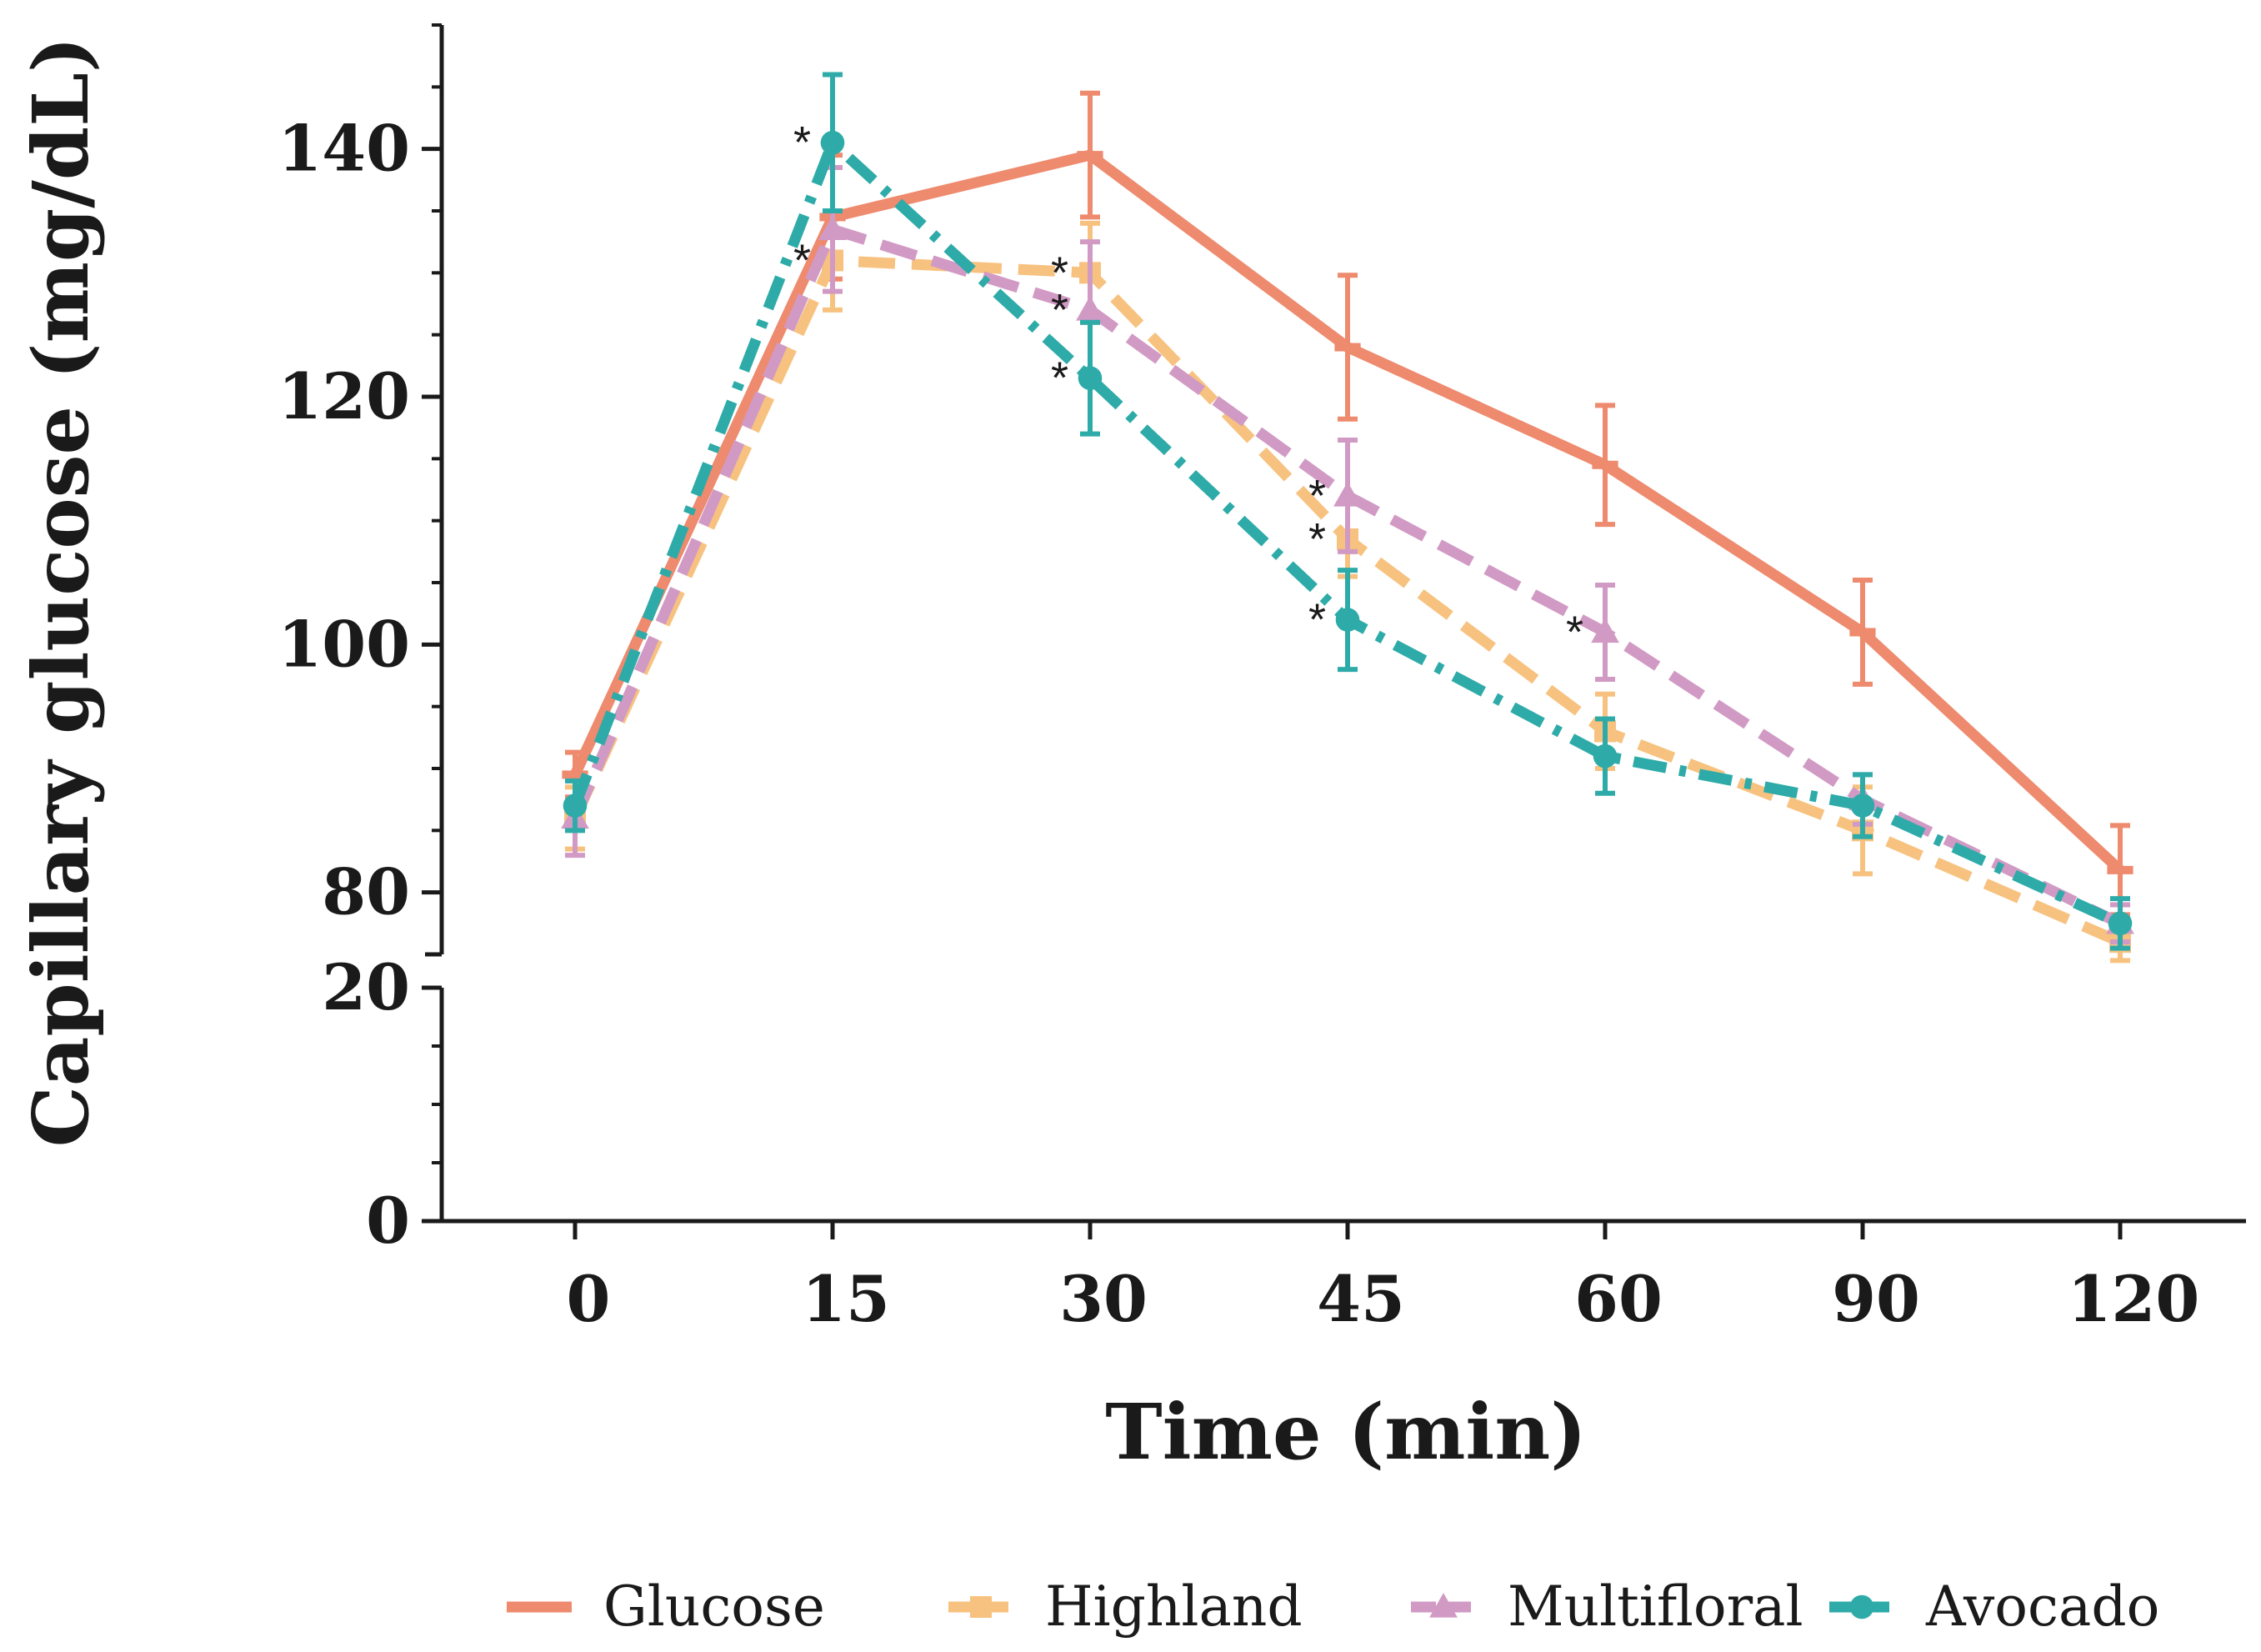  Describe the element at coordinates (1346, 1432) in the screenshot. I see `x-axis-title: Time (min)` at that location.